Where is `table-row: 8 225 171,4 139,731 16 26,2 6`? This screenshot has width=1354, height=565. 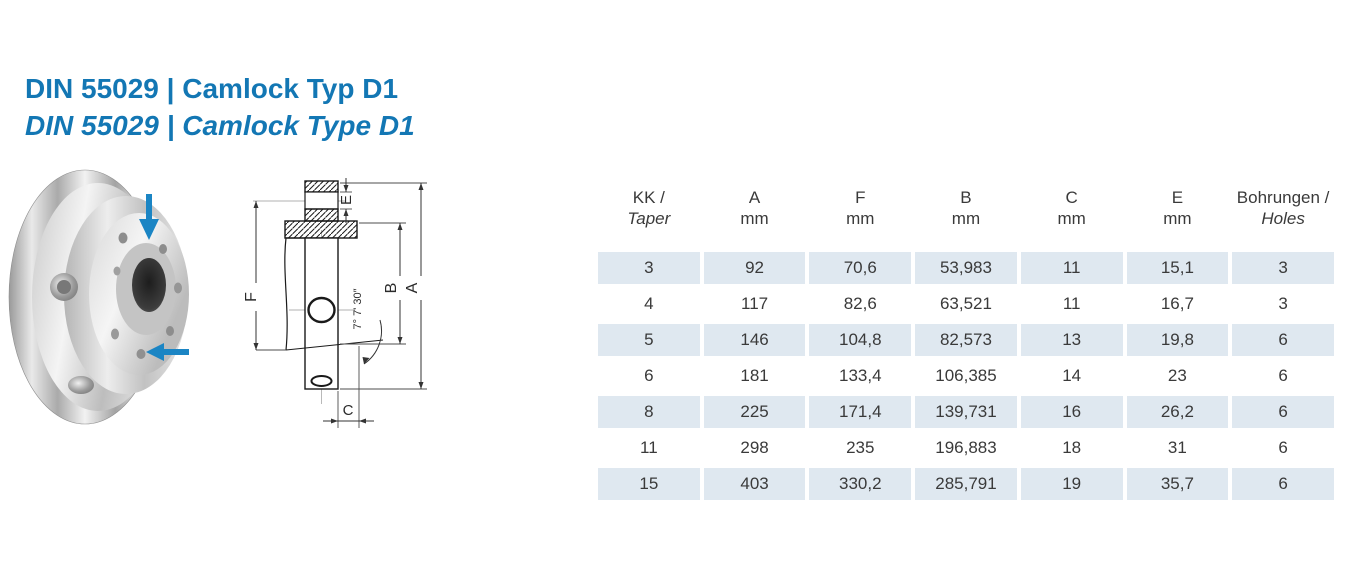 table-row: 8 225 171,4 139,731 16 26,2 6 is located at coordinates (966, 412).